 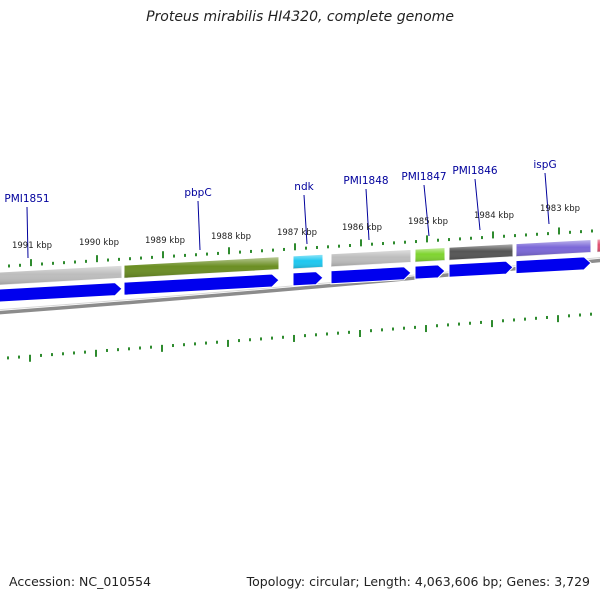 I want to click on cds-arrows, so click(x=296, y=279).